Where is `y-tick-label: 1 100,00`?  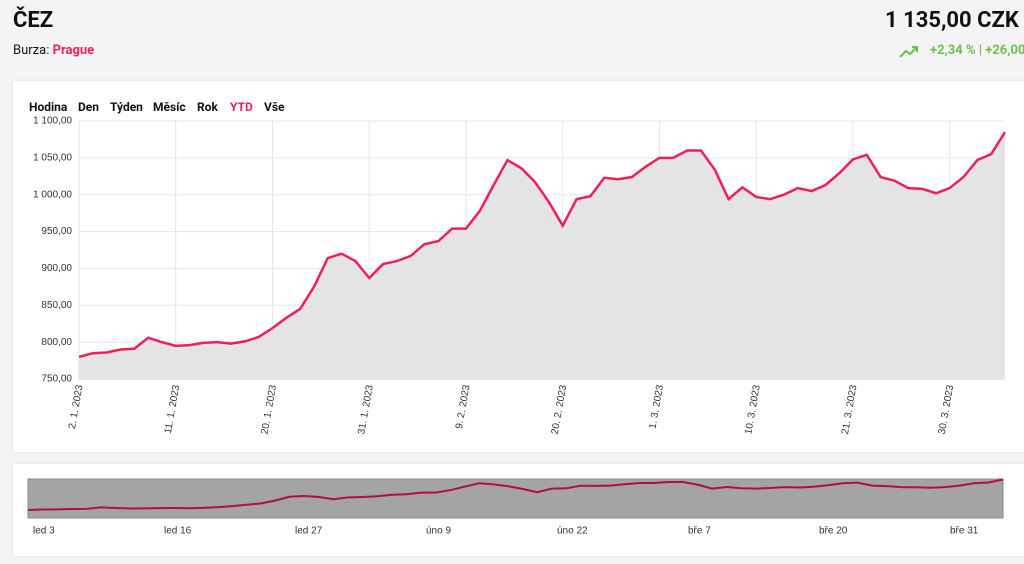 y-tick-label: 1 100,00 is located at coordinates (52, 121).